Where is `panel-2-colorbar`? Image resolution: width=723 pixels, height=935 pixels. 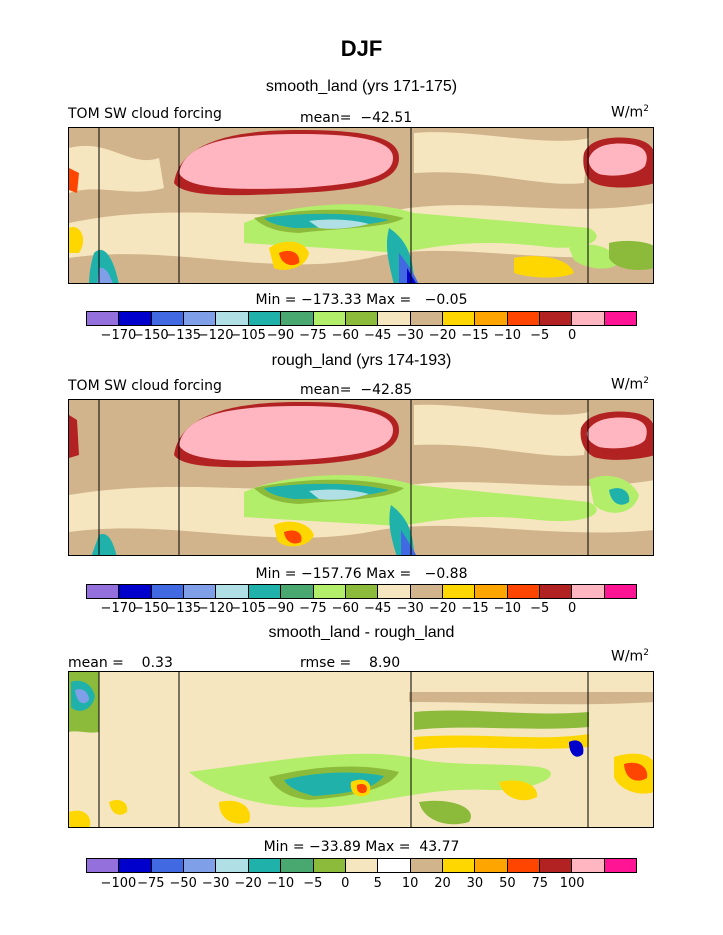 panel-2-colorbar is located at coordinates (361, 591).